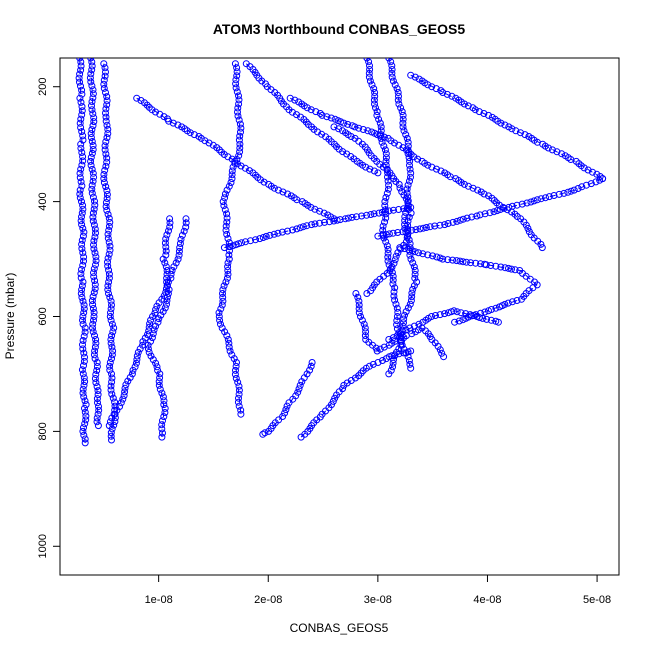 This screenshot has width=650, height=655. What do you see at coordinates (43, 546) in the screenshot?
I see `y-tick-label: 1000` at bounding box center [43, 546].